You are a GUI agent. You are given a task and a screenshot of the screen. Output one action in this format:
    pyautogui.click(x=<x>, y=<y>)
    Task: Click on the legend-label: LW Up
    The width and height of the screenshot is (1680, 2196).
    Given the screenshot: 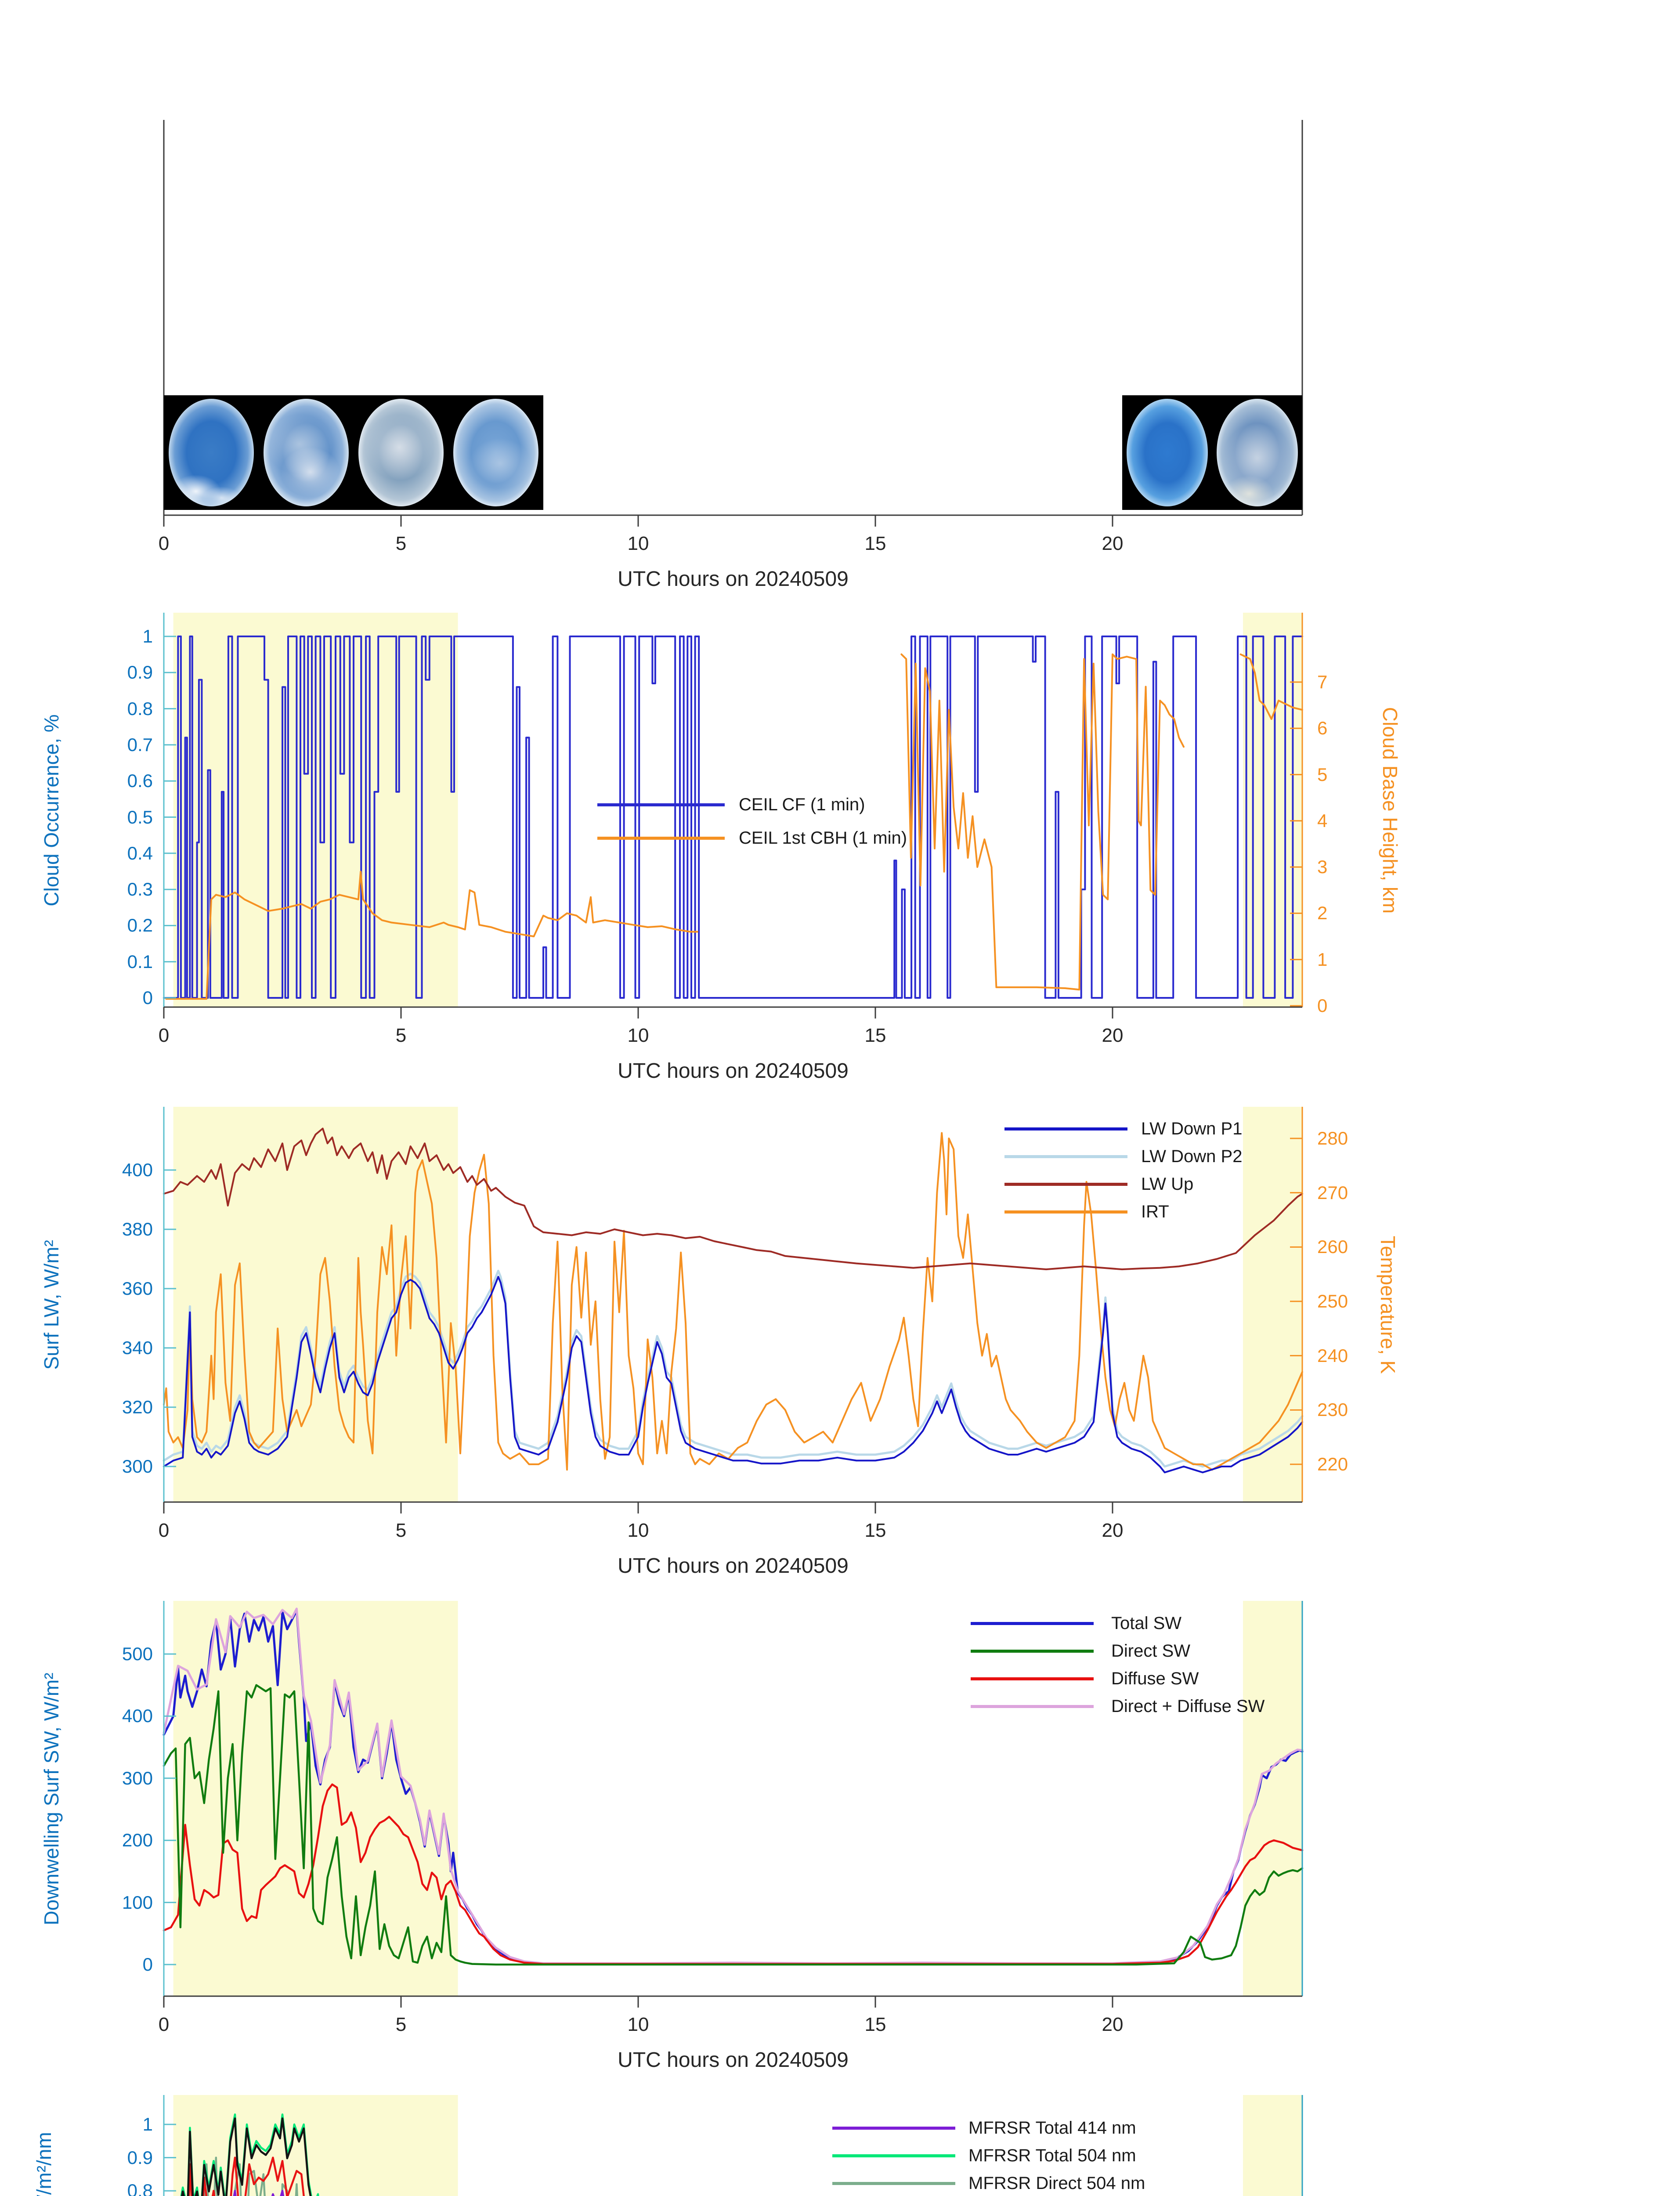 What is the action you would take?
    pyautogui.click(x=1167, y=1184)
    